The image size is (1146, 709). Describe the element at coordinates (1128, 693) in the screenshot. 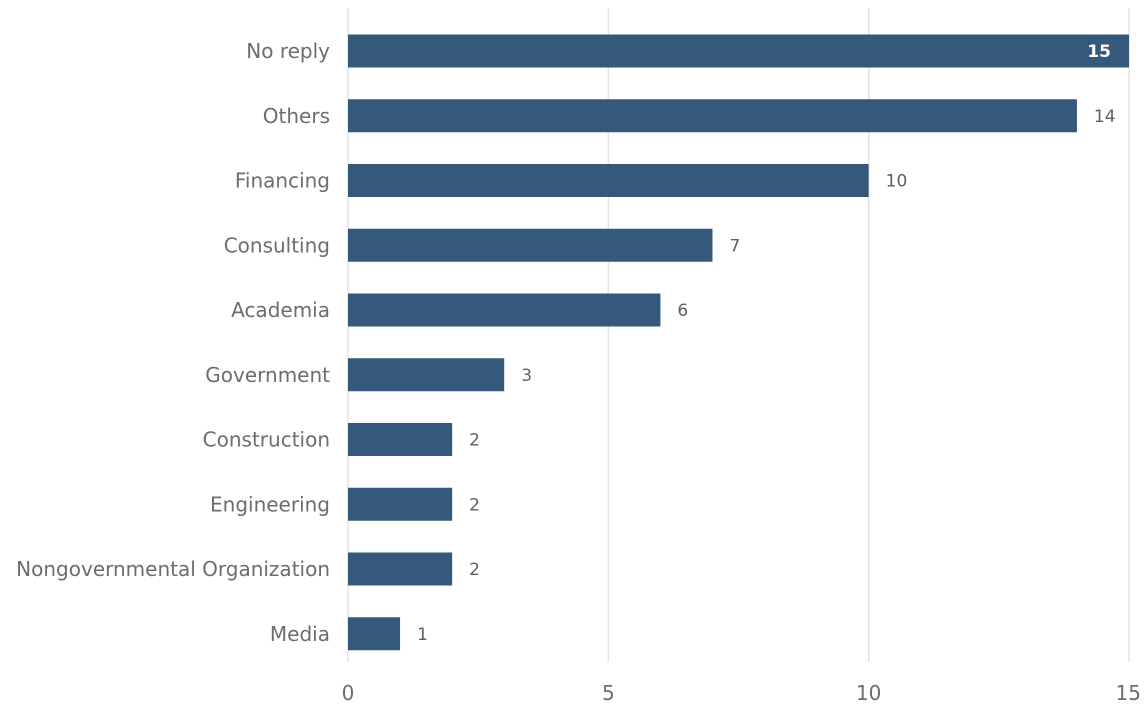

I see `x-tick-label: 15` at that location.